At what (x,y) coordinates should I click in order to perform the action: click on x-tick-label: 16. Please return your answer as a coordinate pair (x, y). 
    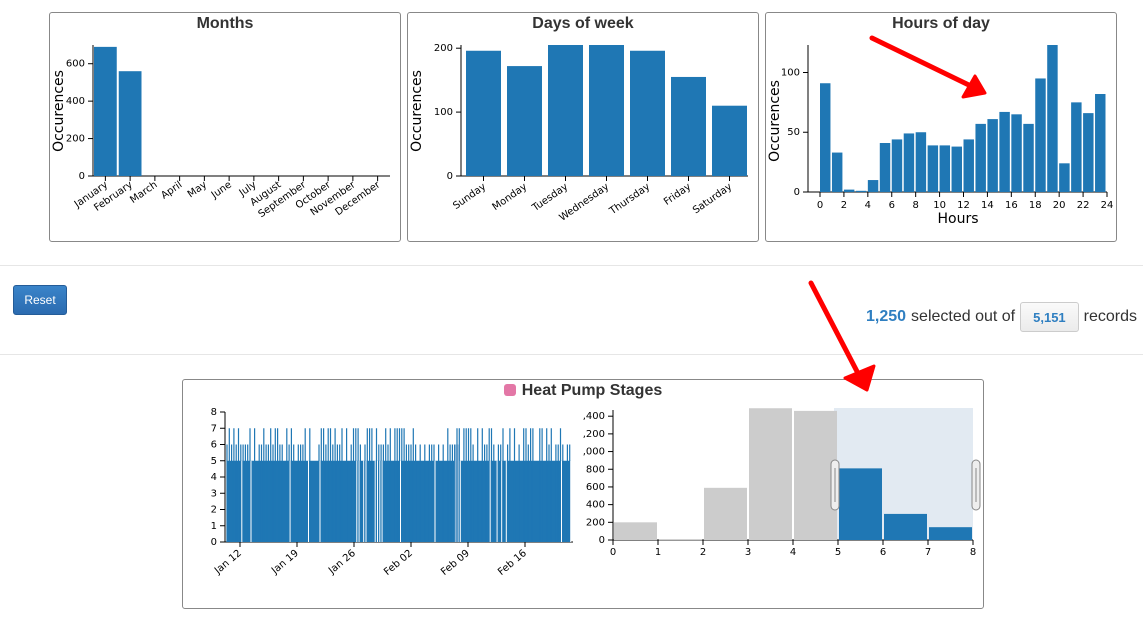
    Looking at the image, I should click on (1011, 205).